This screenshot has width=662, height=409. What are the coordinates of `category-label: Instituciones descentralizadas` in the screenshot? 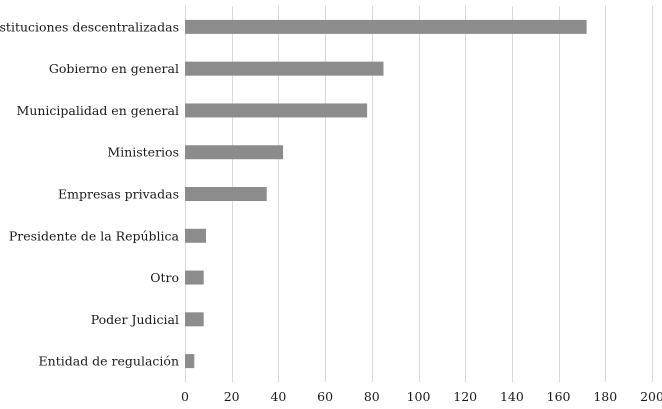 It's located at (89, 26).